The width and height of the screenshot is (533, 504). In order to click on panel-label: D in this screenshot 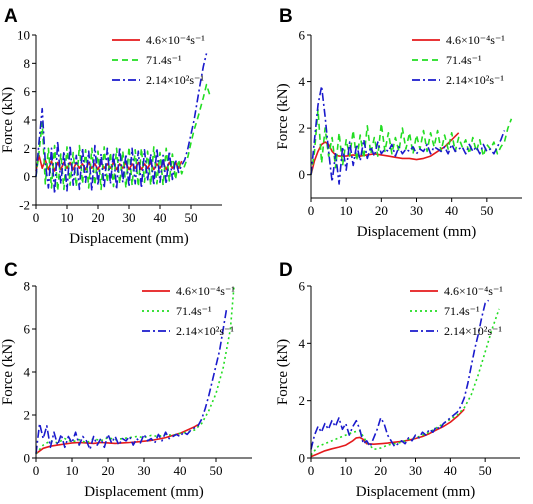, I will do `click(286, 270)`.